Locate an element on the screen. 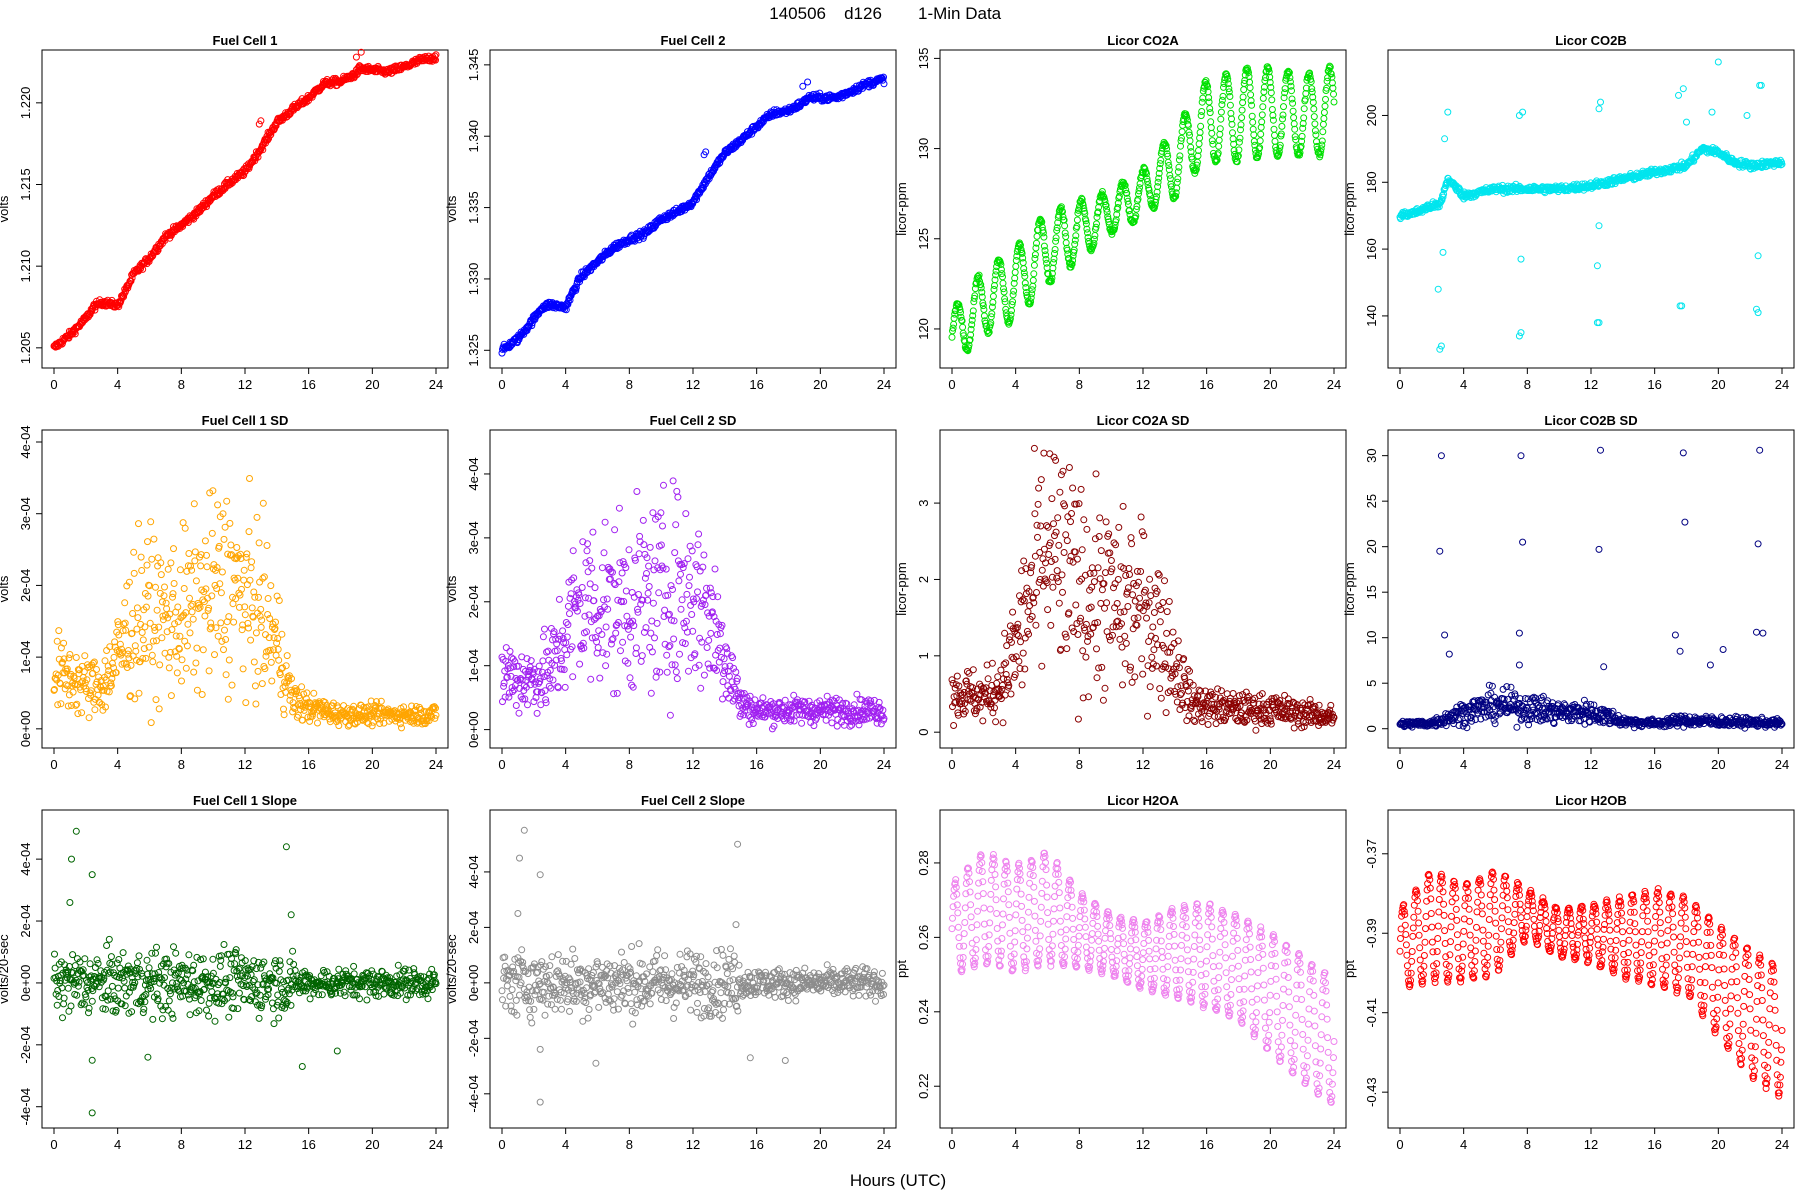 This screenshot has width=1800, height=1200. panel-title: Fuel Cell 2 SD is located at coordinates (693, 420).